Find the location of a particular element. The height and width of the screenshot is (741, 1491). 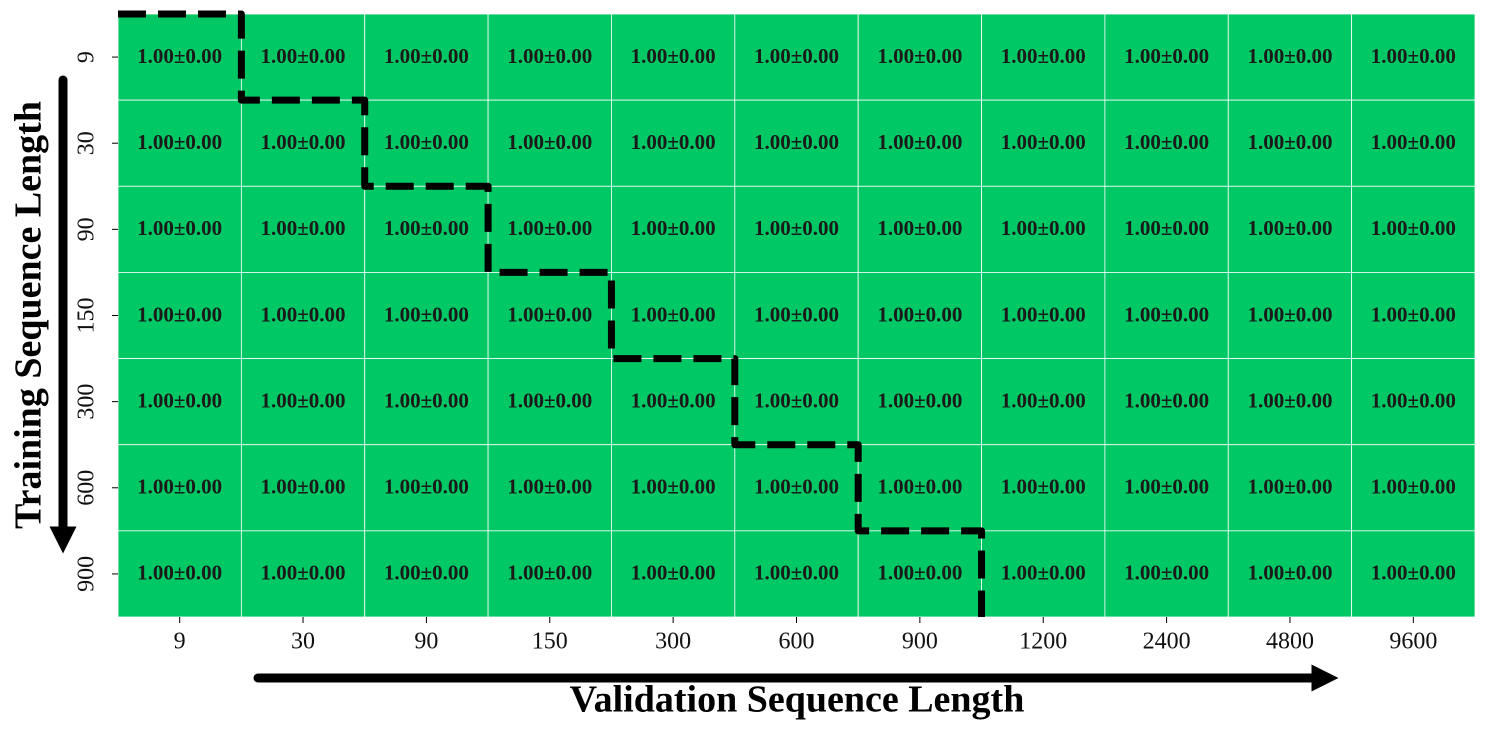

x-tick-label: 150 is located at coordinates (550, 642).